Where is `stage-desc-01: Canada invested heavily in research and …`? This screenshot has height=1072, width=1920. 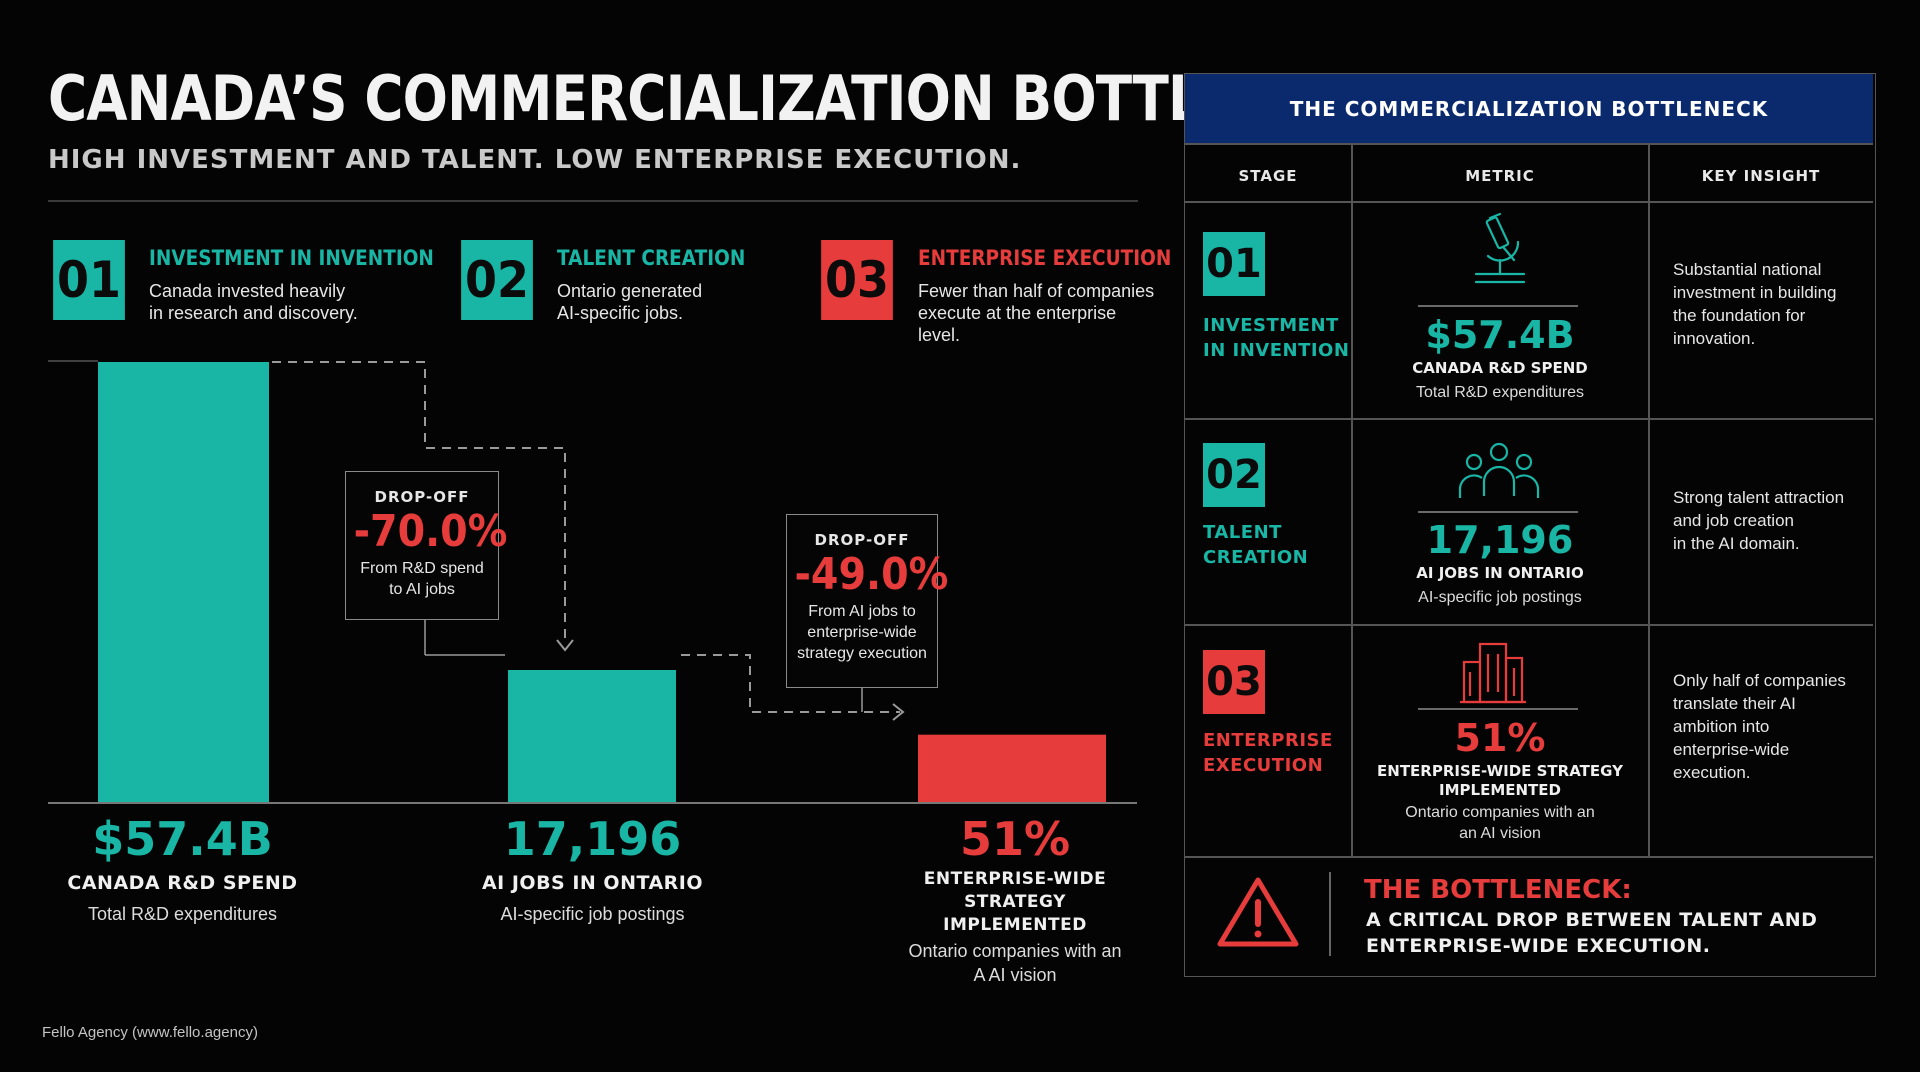
stage-desc-01: Canada invested heavily in research and … is located at coordinates (253, 302).